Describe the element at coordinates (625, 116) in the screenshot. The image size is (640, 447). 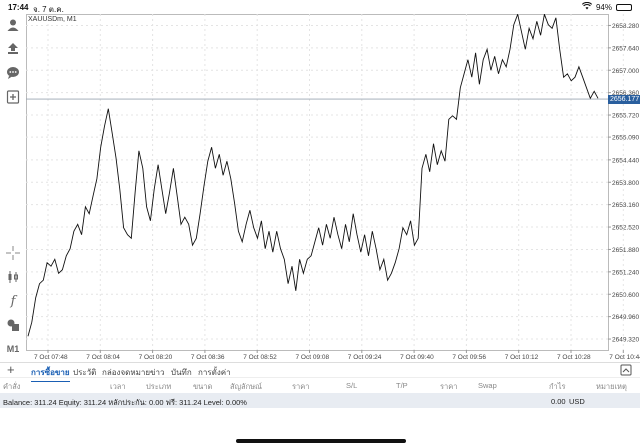
I see `y-tick-label: 2655.720` at that location.